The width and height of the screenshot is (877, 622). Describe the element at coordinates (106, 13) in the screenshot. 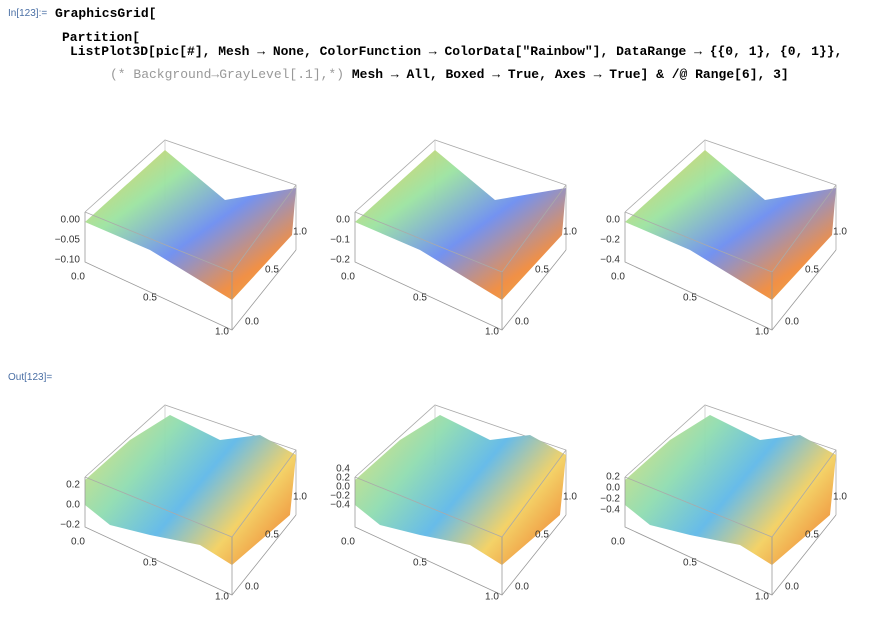

I see `code-line: GraphicsGrid[` at that location.